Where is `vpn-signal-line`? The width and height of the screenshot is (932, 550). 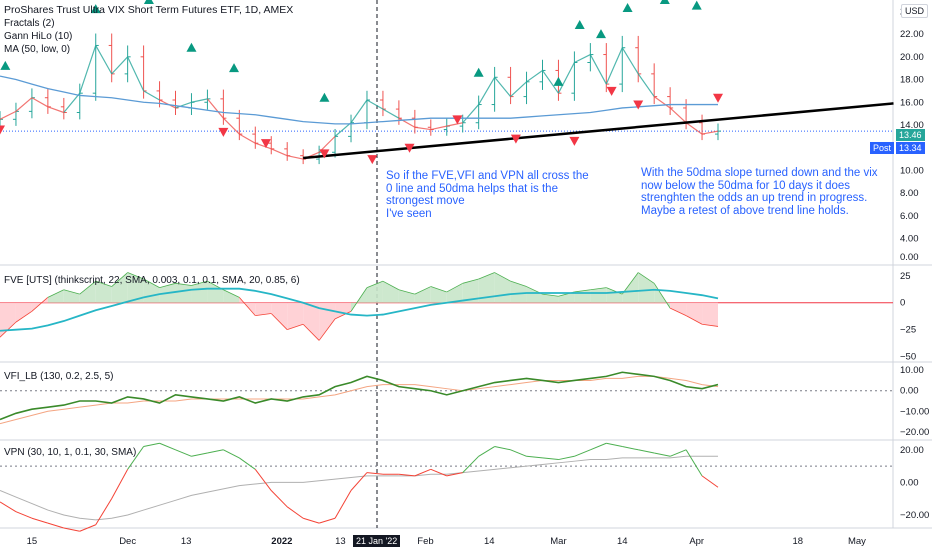 vpn-signal-line is located at coordinates (359, 488).